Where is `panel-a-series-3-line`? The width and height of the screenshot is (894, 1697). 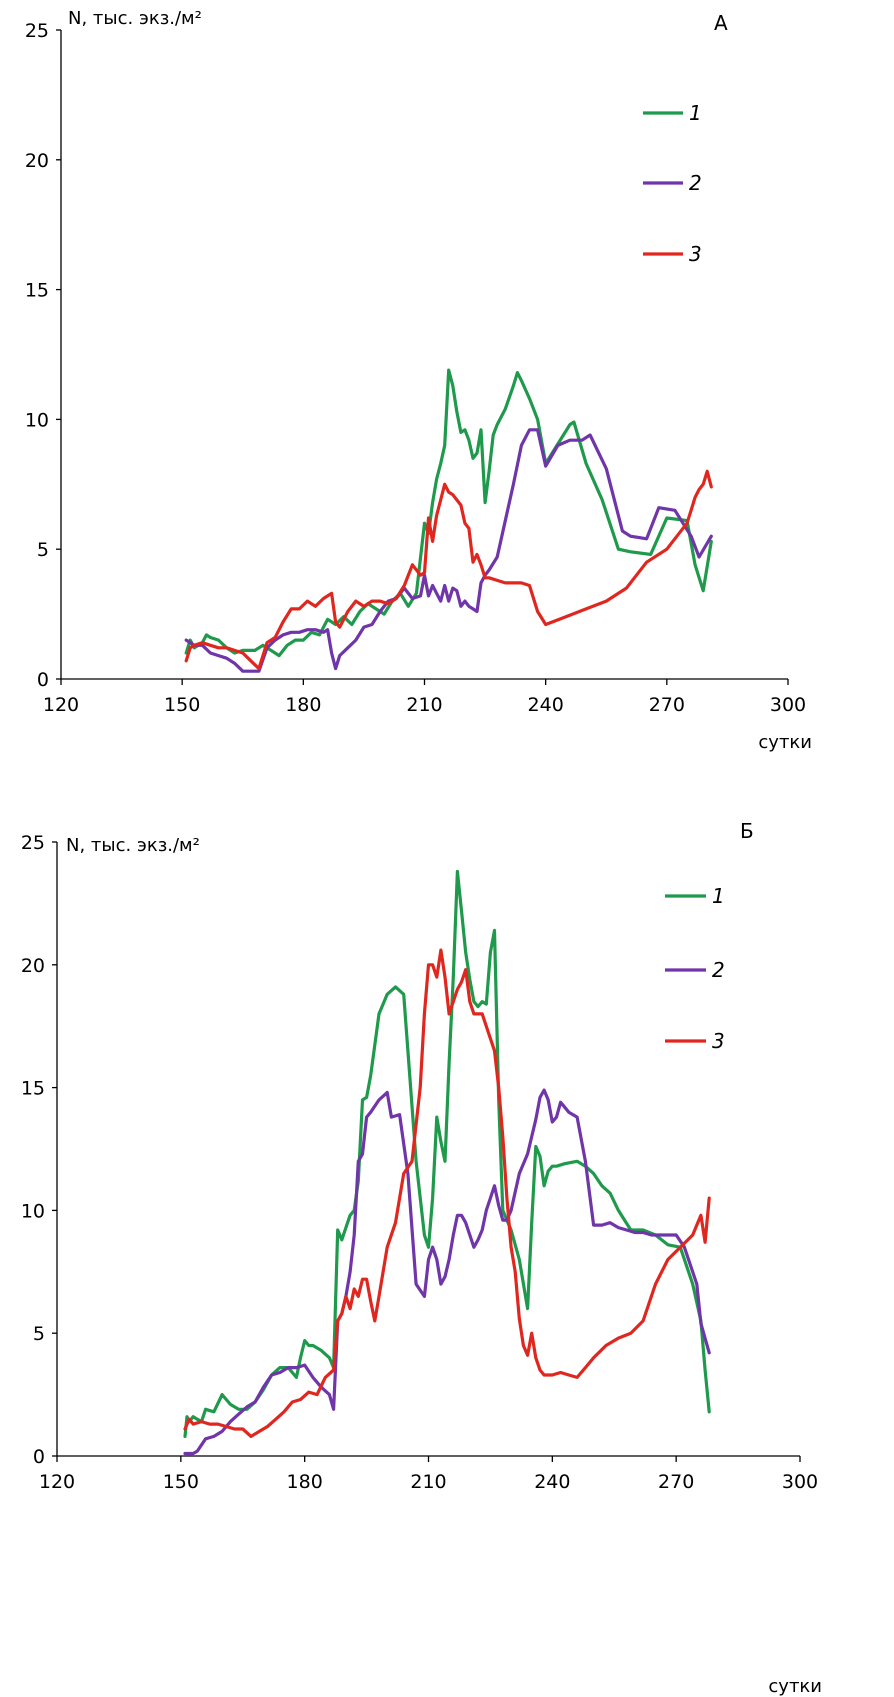 panel-a-series-3-line is located at coordinates (448, 570).